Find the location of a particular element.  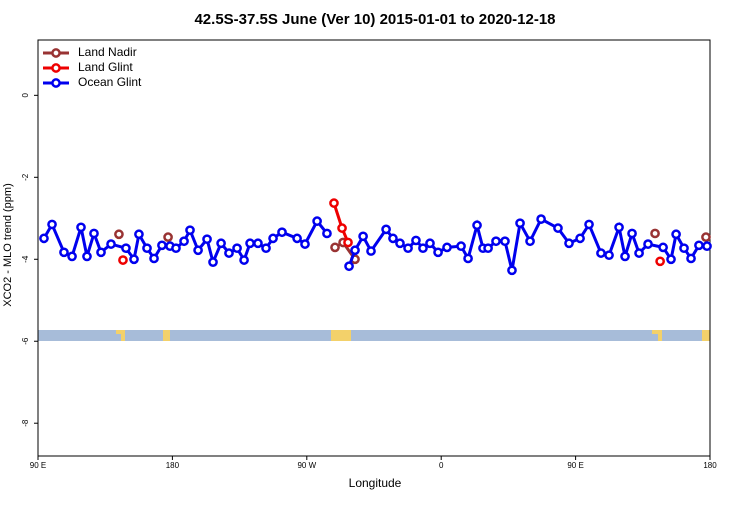

x-tick-label: 0 is located at coordinates (441, 465).